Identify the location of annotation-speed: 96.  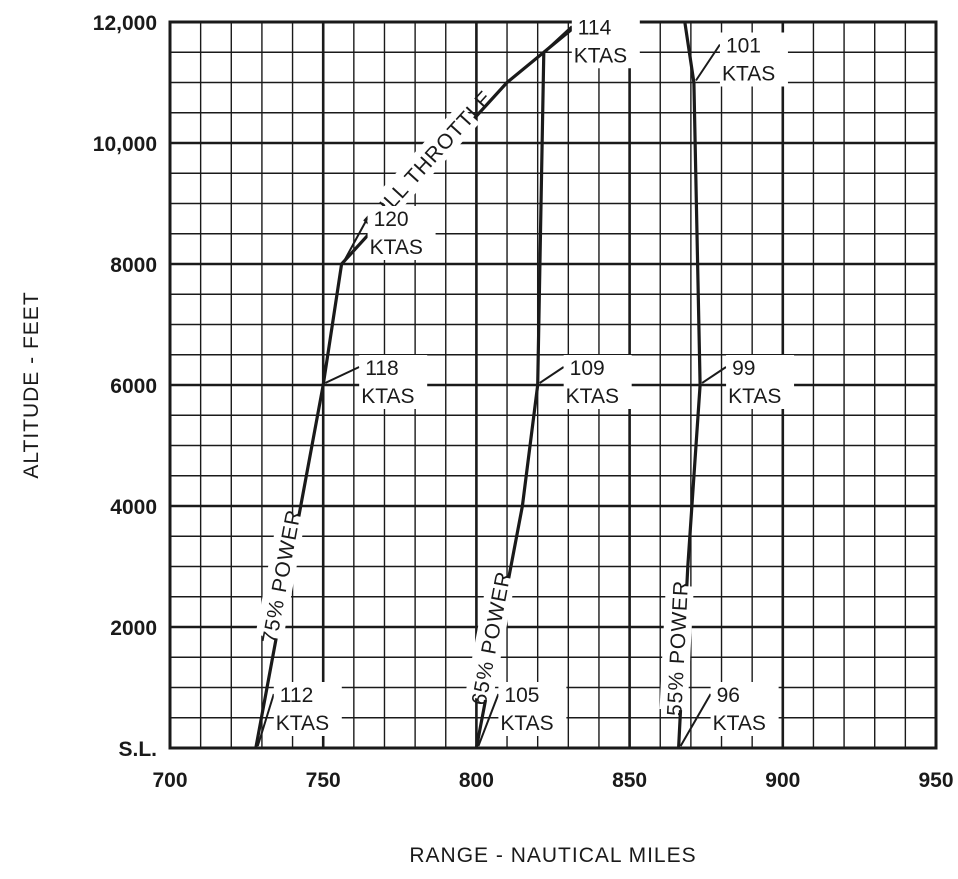
(728, 695).